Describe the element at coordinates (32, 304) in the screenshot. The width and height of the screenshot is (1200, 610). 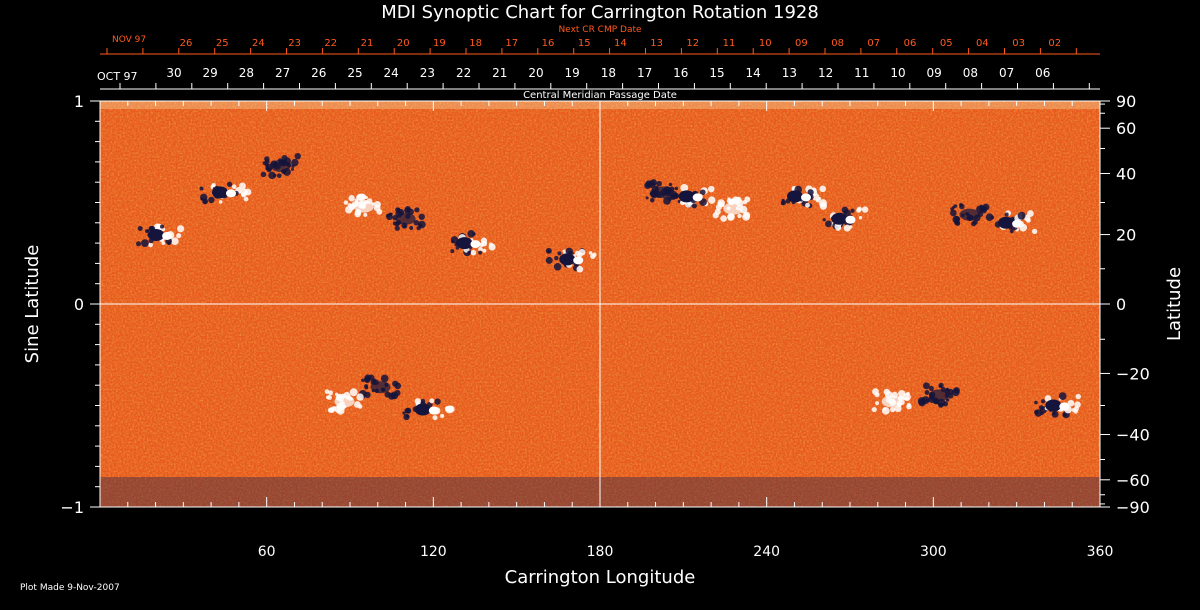
I see `y-axis-left-label: Sine Latitude` at that location.